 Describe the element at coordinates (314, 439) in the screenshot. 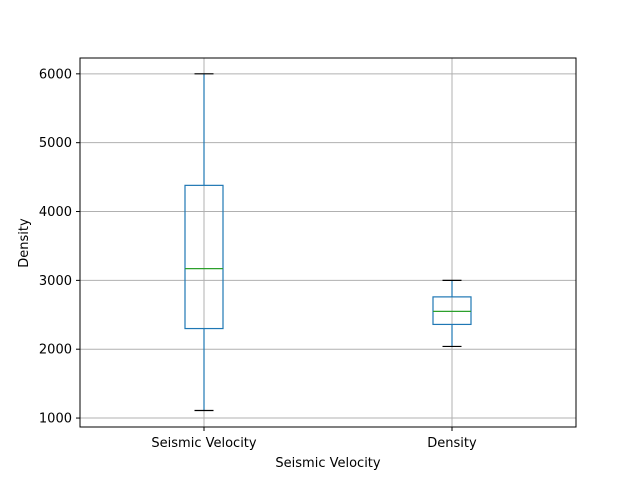

I see `x-axis-ticks: Seismic Velocity Density` at that location.